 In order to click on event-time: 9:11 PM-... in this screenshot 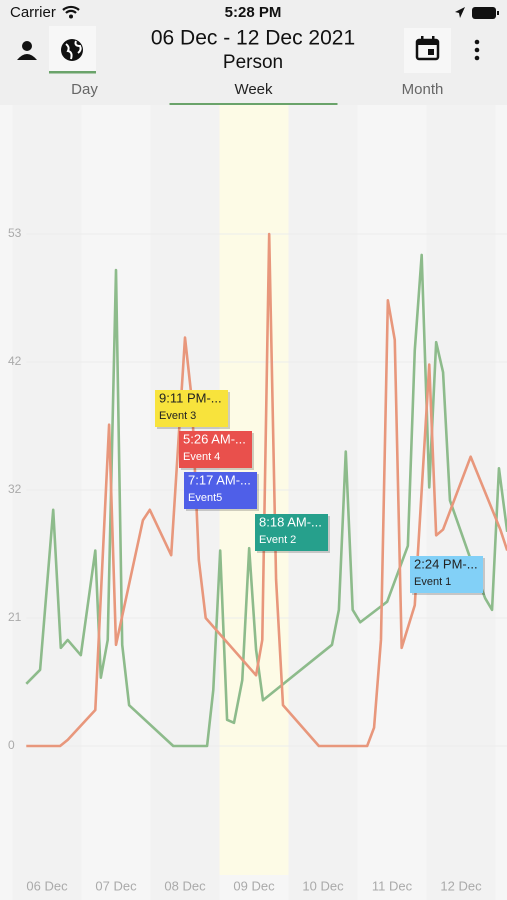, I will do `click(190, 397)`.